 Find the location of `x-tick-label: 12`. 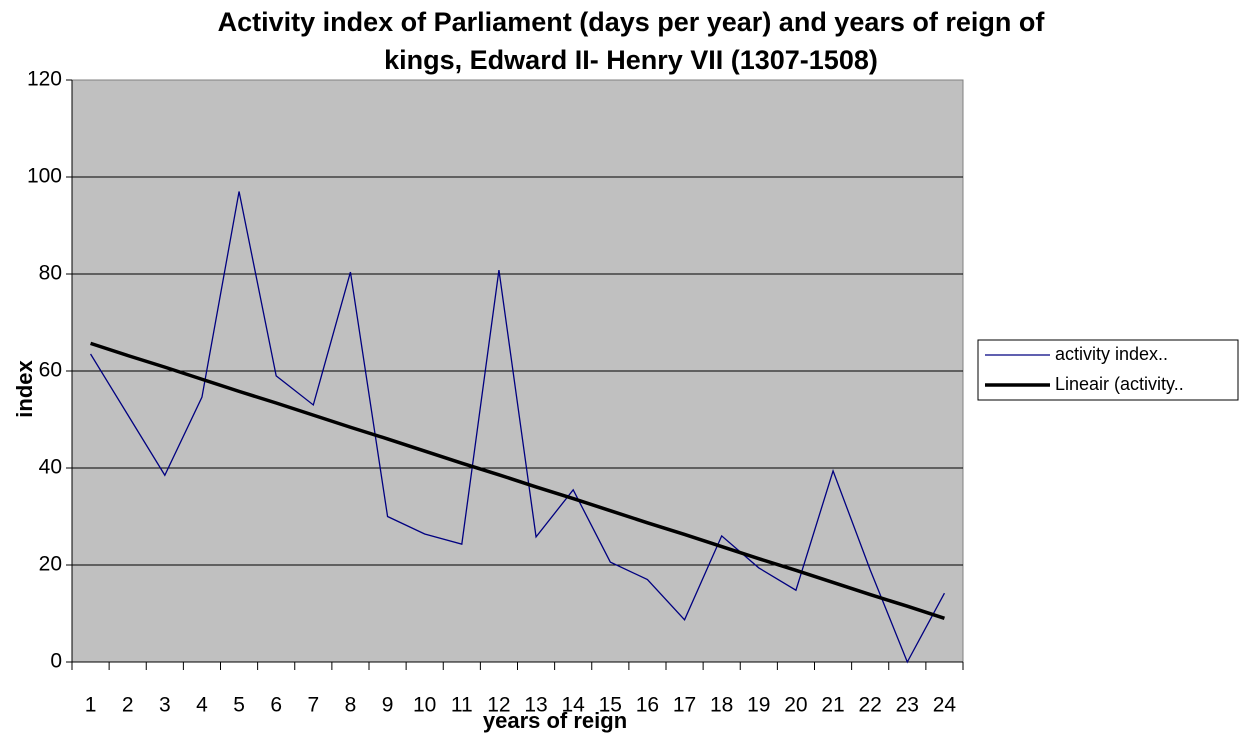

x-tick-label: 12 is located at coordinates (498, 705).